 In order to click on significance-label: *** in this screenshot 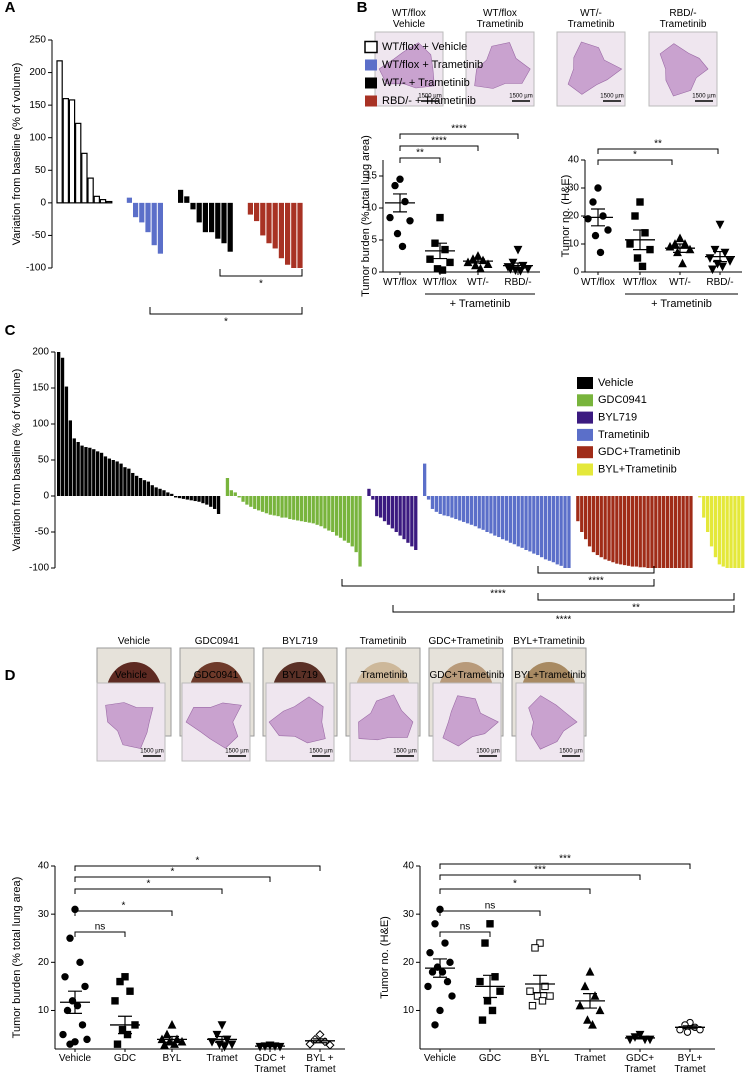, I will do `click(540, 870)`.